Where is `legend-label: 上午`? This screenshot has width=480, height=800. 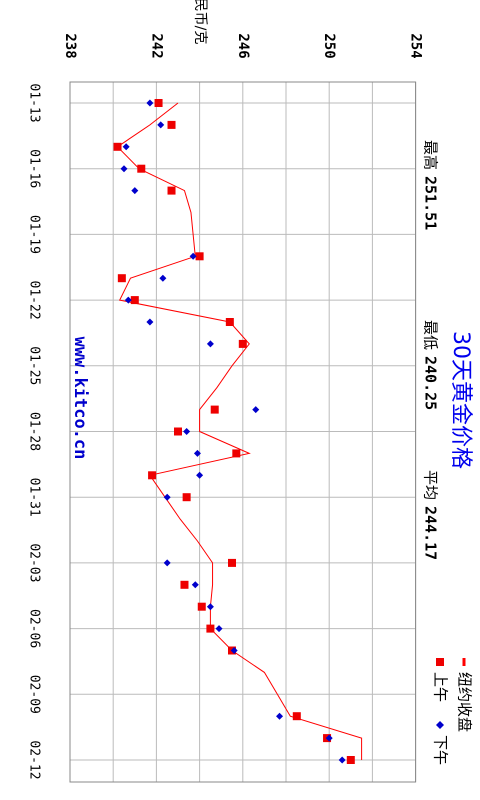 legend-label: 上午 is located at coordinates (441, 687).